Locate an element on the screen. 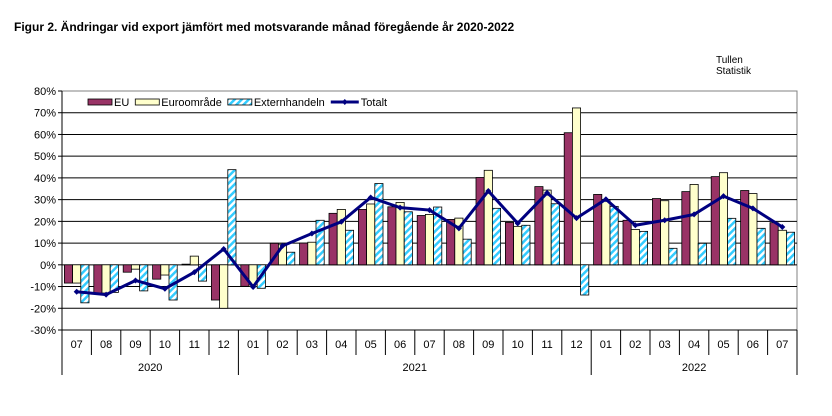 Image resolution: width=832 pixels, height=416 pixels. year-label: 2021 is located at coordinates (415, 368).